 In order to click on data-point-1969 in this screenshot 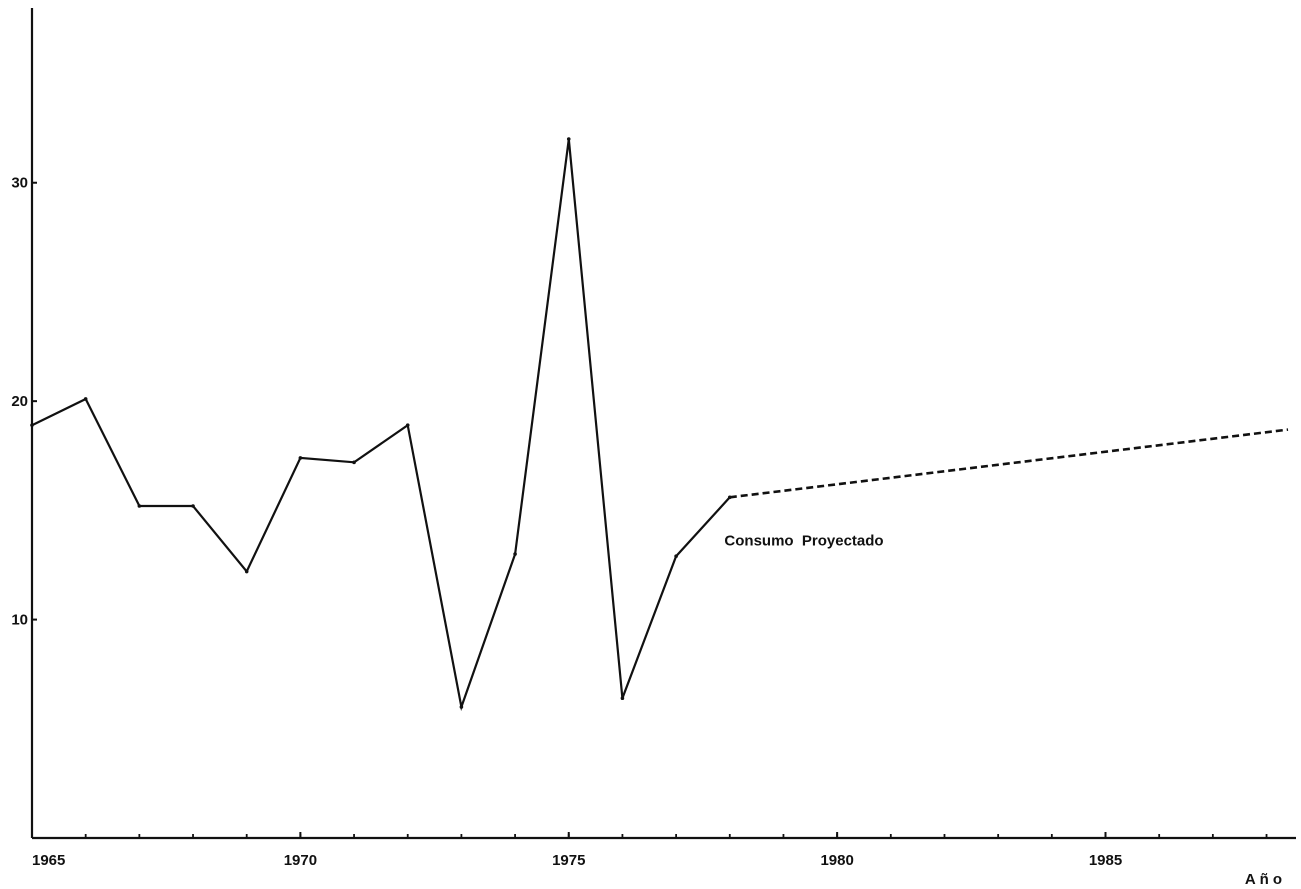, I will do `click(246, 571)`.